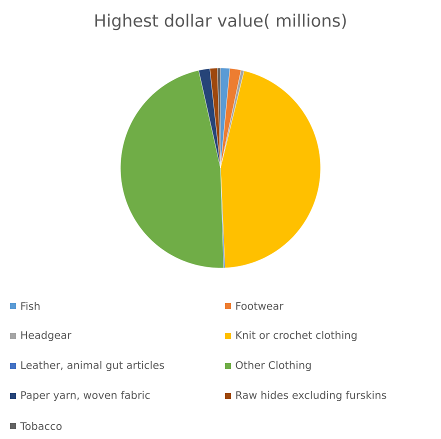 The height and width of the screenshot is (439, 441). Describe the element at coordinates (46, 336) in the screenshot. I see `legend-label: Headgear` at that location.